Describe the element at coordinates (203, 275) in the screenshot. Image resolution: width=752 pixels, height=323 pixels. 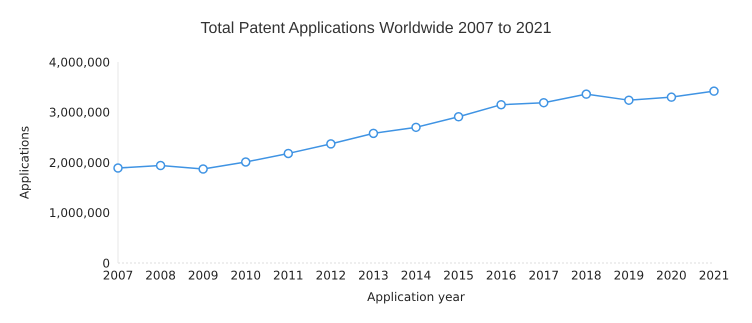
I see `x-tick-label: 2009` at that location.